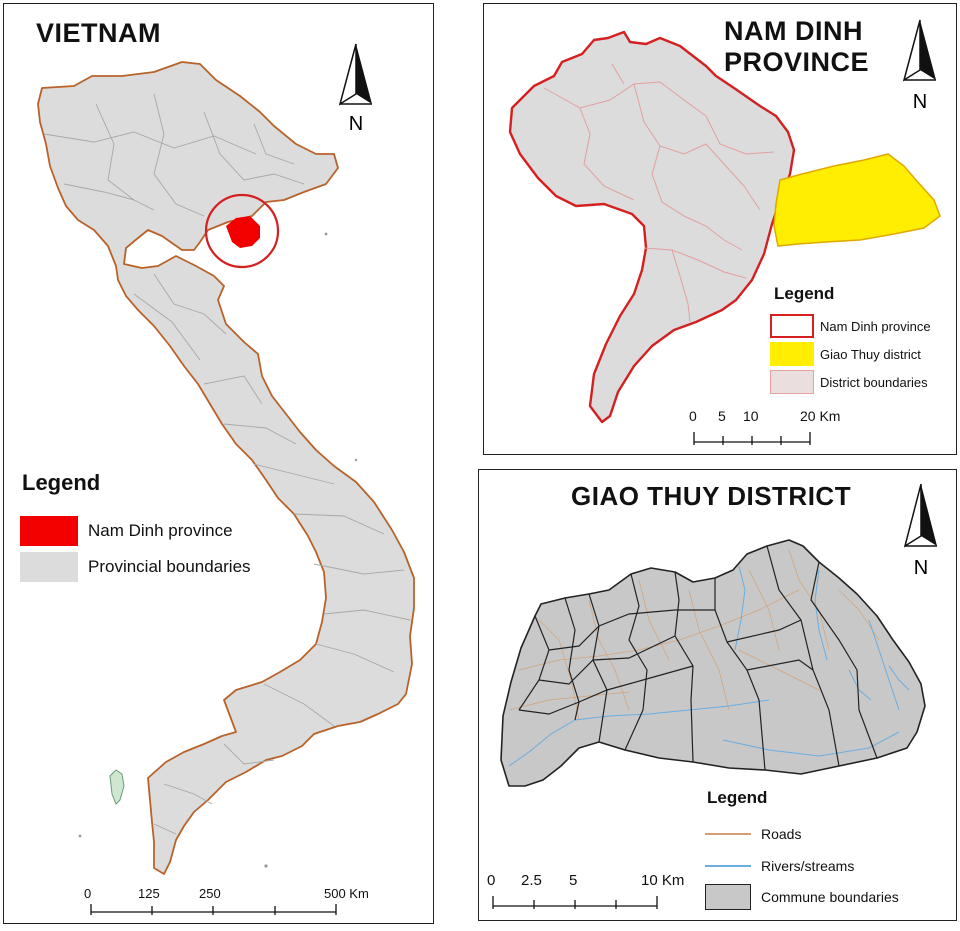 The height and width of the screenshot is (931, 960). What do you see at coordinates (711, 496) in the screenshot?
I see `giao-thuy-title: GIAO THUY DISTRICT` at bounding box center [711, 496].